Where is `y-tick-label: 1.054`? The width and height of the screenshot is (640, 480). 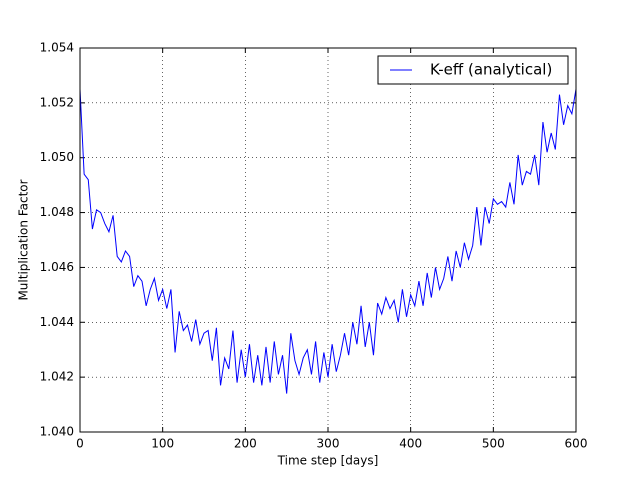 y-tick-label: 1.054 is located at coordinates (57, 48).